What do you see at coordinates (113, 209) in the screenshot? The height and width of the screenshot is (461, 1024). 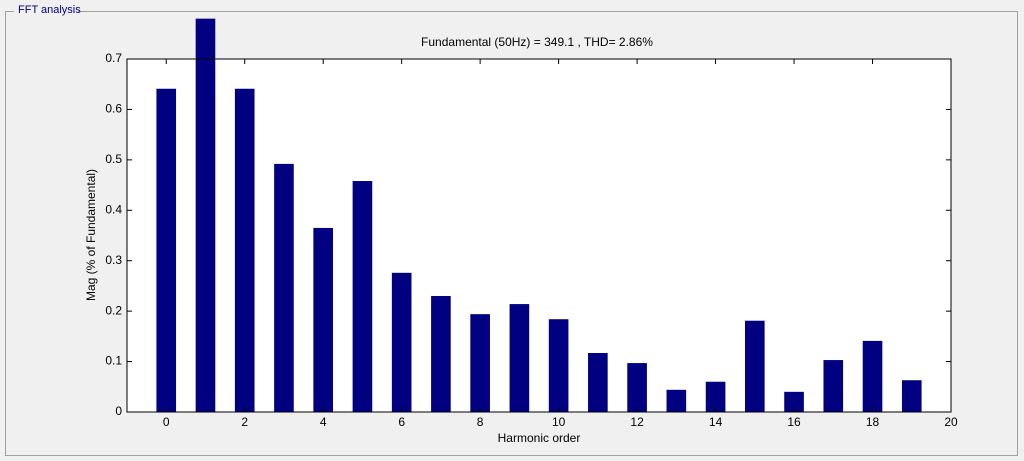 I see `y-tick-label: 0.4` at bounding box center [113, 209].